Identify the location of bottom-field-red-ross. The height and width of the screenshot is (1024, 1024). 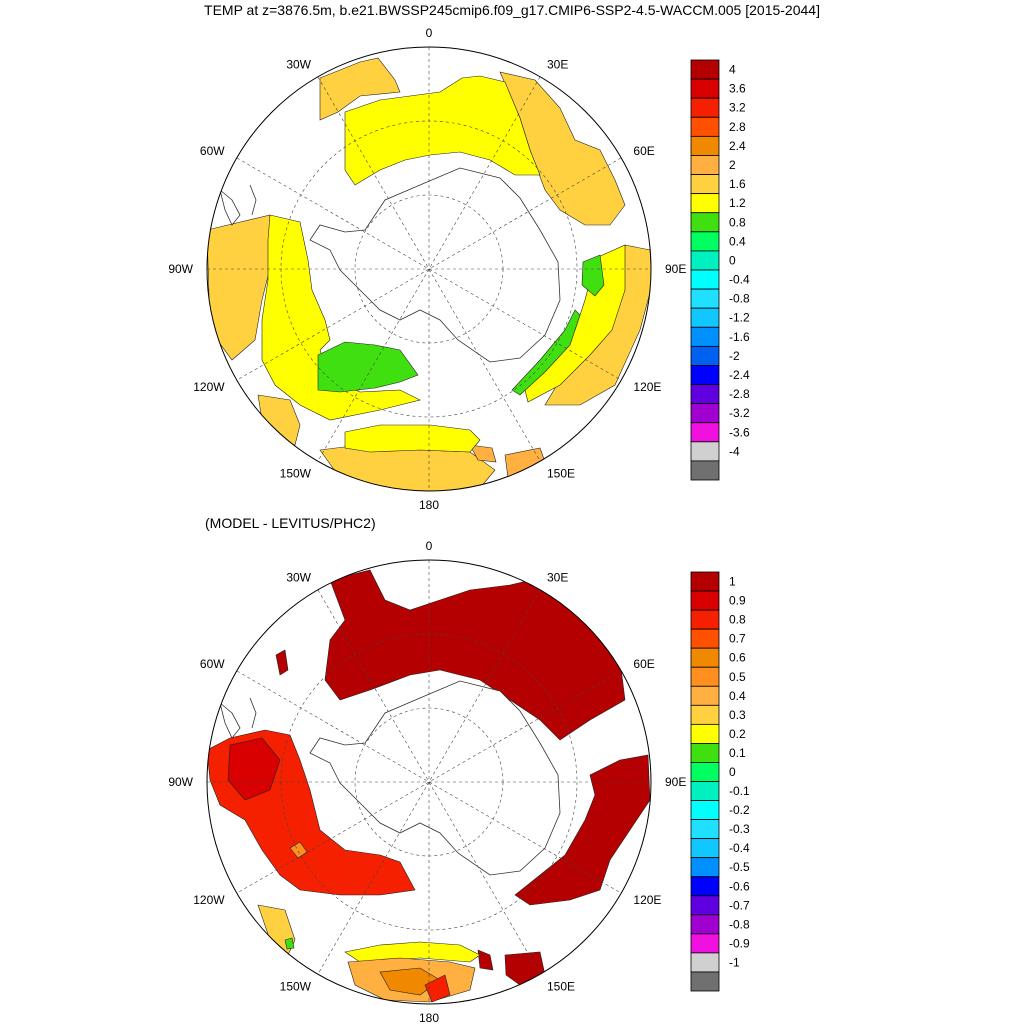
(437, 988).